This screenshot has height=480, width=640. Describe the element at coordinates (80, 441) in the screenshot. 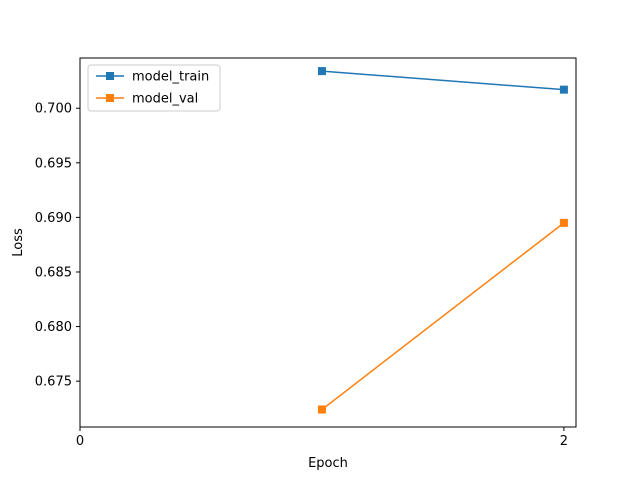

I see `x-tick-label: 0` at that location.